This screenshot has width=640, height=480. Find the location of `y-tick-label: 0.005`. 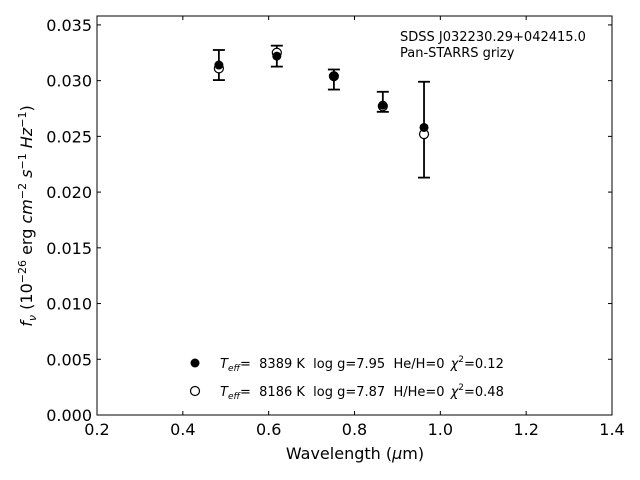

y-tick-label: 0.005 is located at coordinates (69, 359).